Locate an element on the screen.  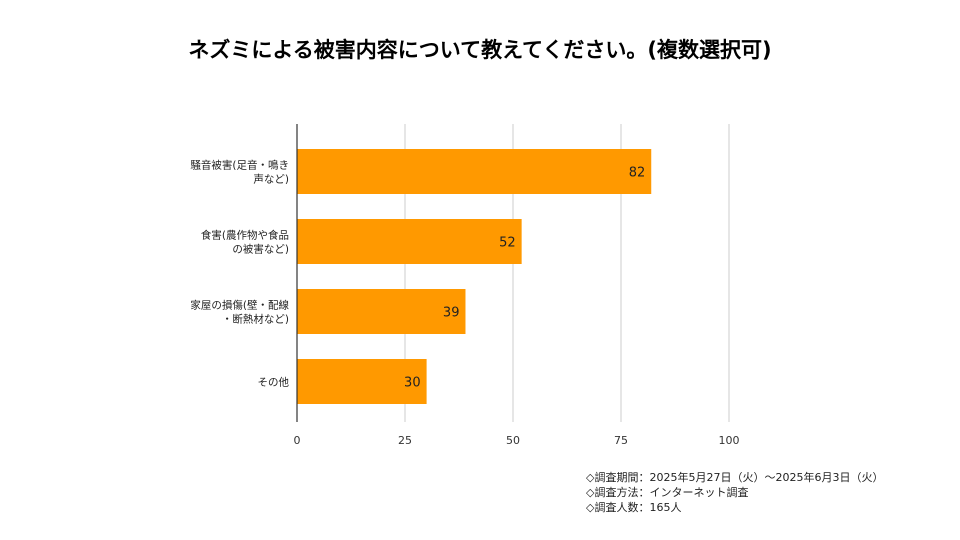
category-label-1-1: の被害など) is located at coordinates (260, 249).